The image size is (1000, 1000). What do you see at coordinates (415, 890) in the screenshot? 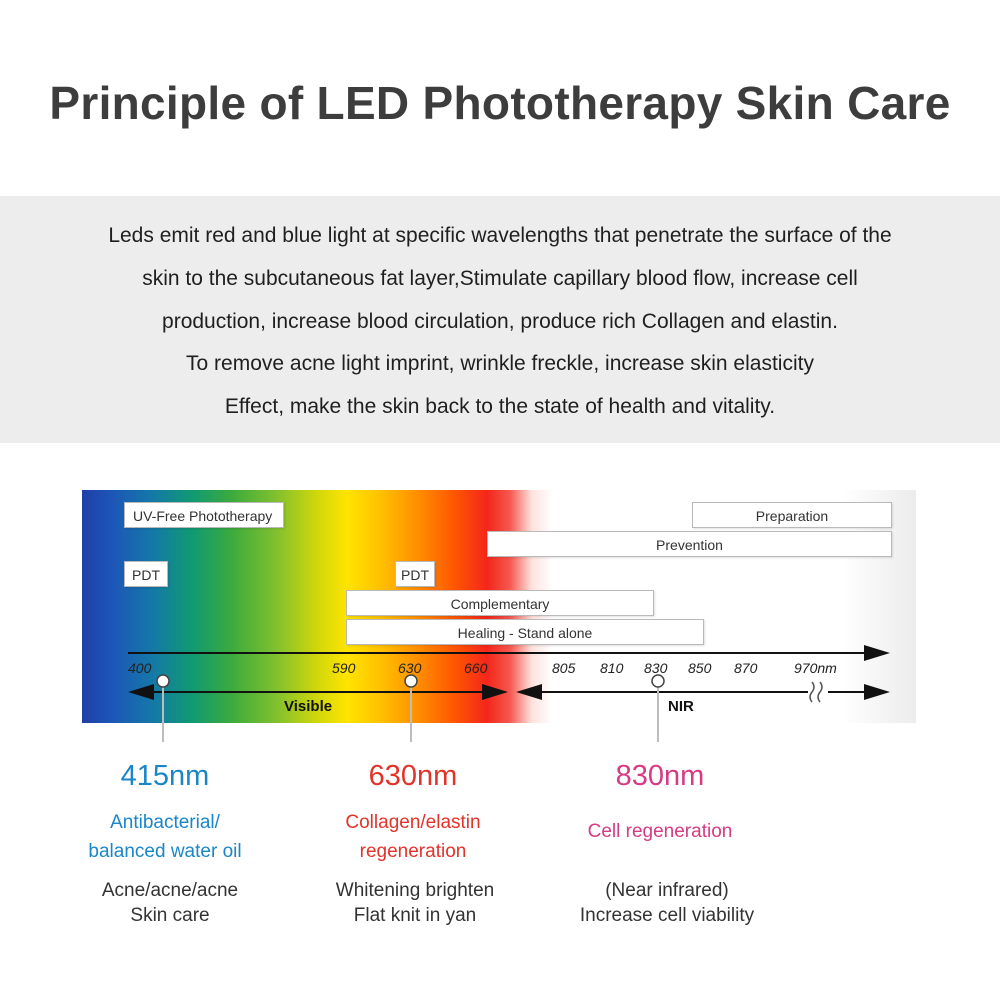
I see `effect-line: Whitening brighten` at bounding box center [415, 890].